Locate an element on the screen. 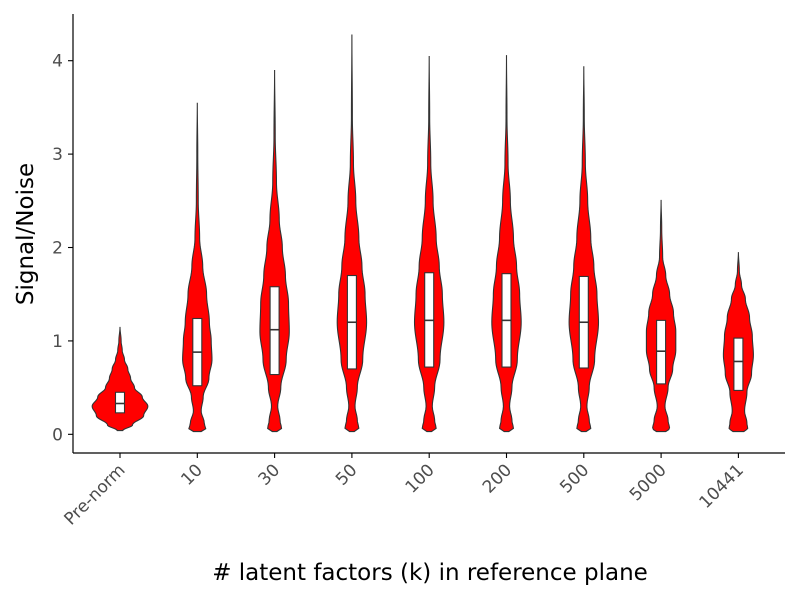 Image resolution: width=800 pixels, height=600 pixels. y-tick-label: 0 is located at coordinates (57, 435).